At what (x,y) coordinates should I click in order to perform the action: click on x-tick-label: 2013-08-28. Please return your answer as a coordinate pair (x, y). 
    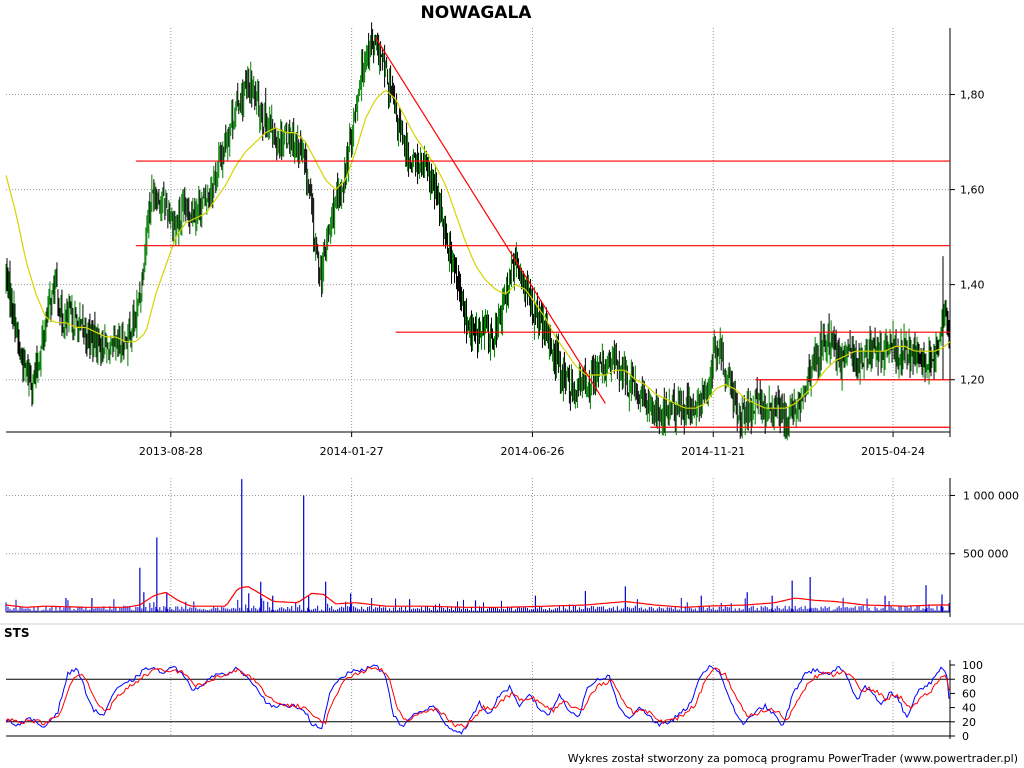
    Looking at the image, I should click on (171, 451).